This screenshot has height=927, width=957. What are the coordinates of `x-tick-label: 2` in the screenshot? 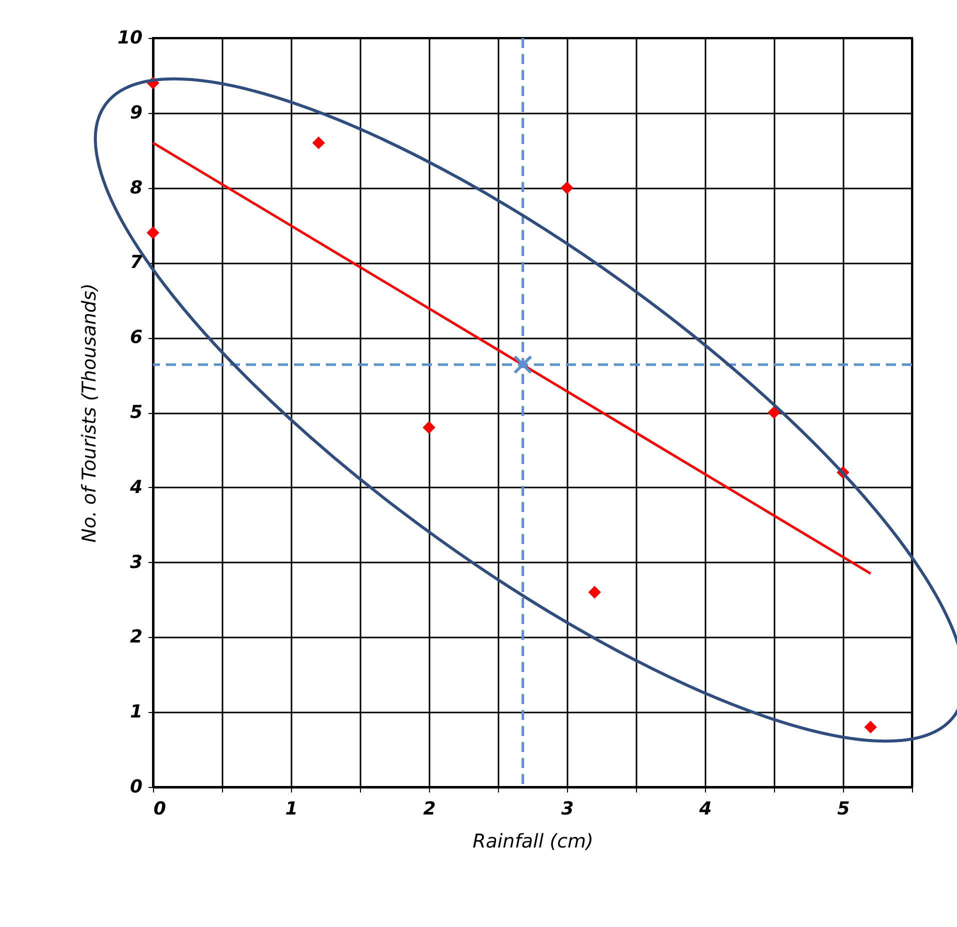 It's located at (429, 809).